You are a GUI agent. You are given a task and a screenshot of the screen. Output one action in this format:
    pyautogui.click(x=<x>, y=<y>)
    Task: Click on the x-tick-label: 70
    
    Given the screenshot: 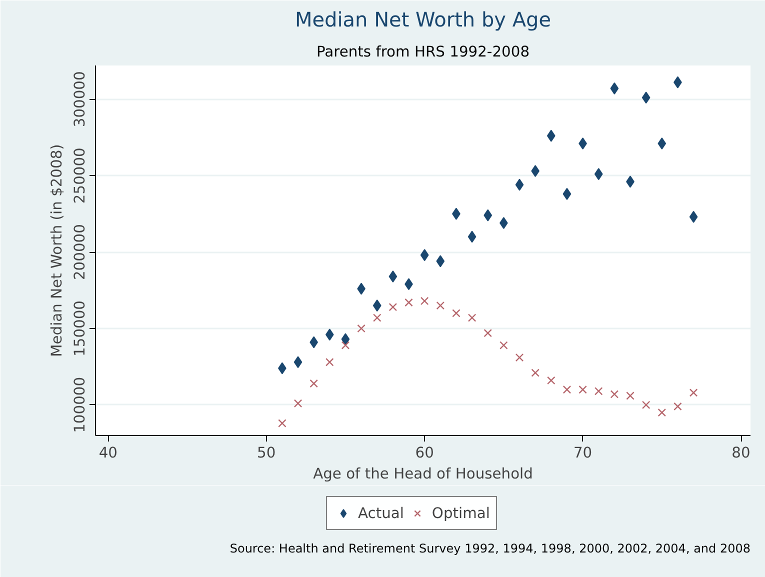 What is the action you would take?
    pyautogui.click(x=582, y=453)
    